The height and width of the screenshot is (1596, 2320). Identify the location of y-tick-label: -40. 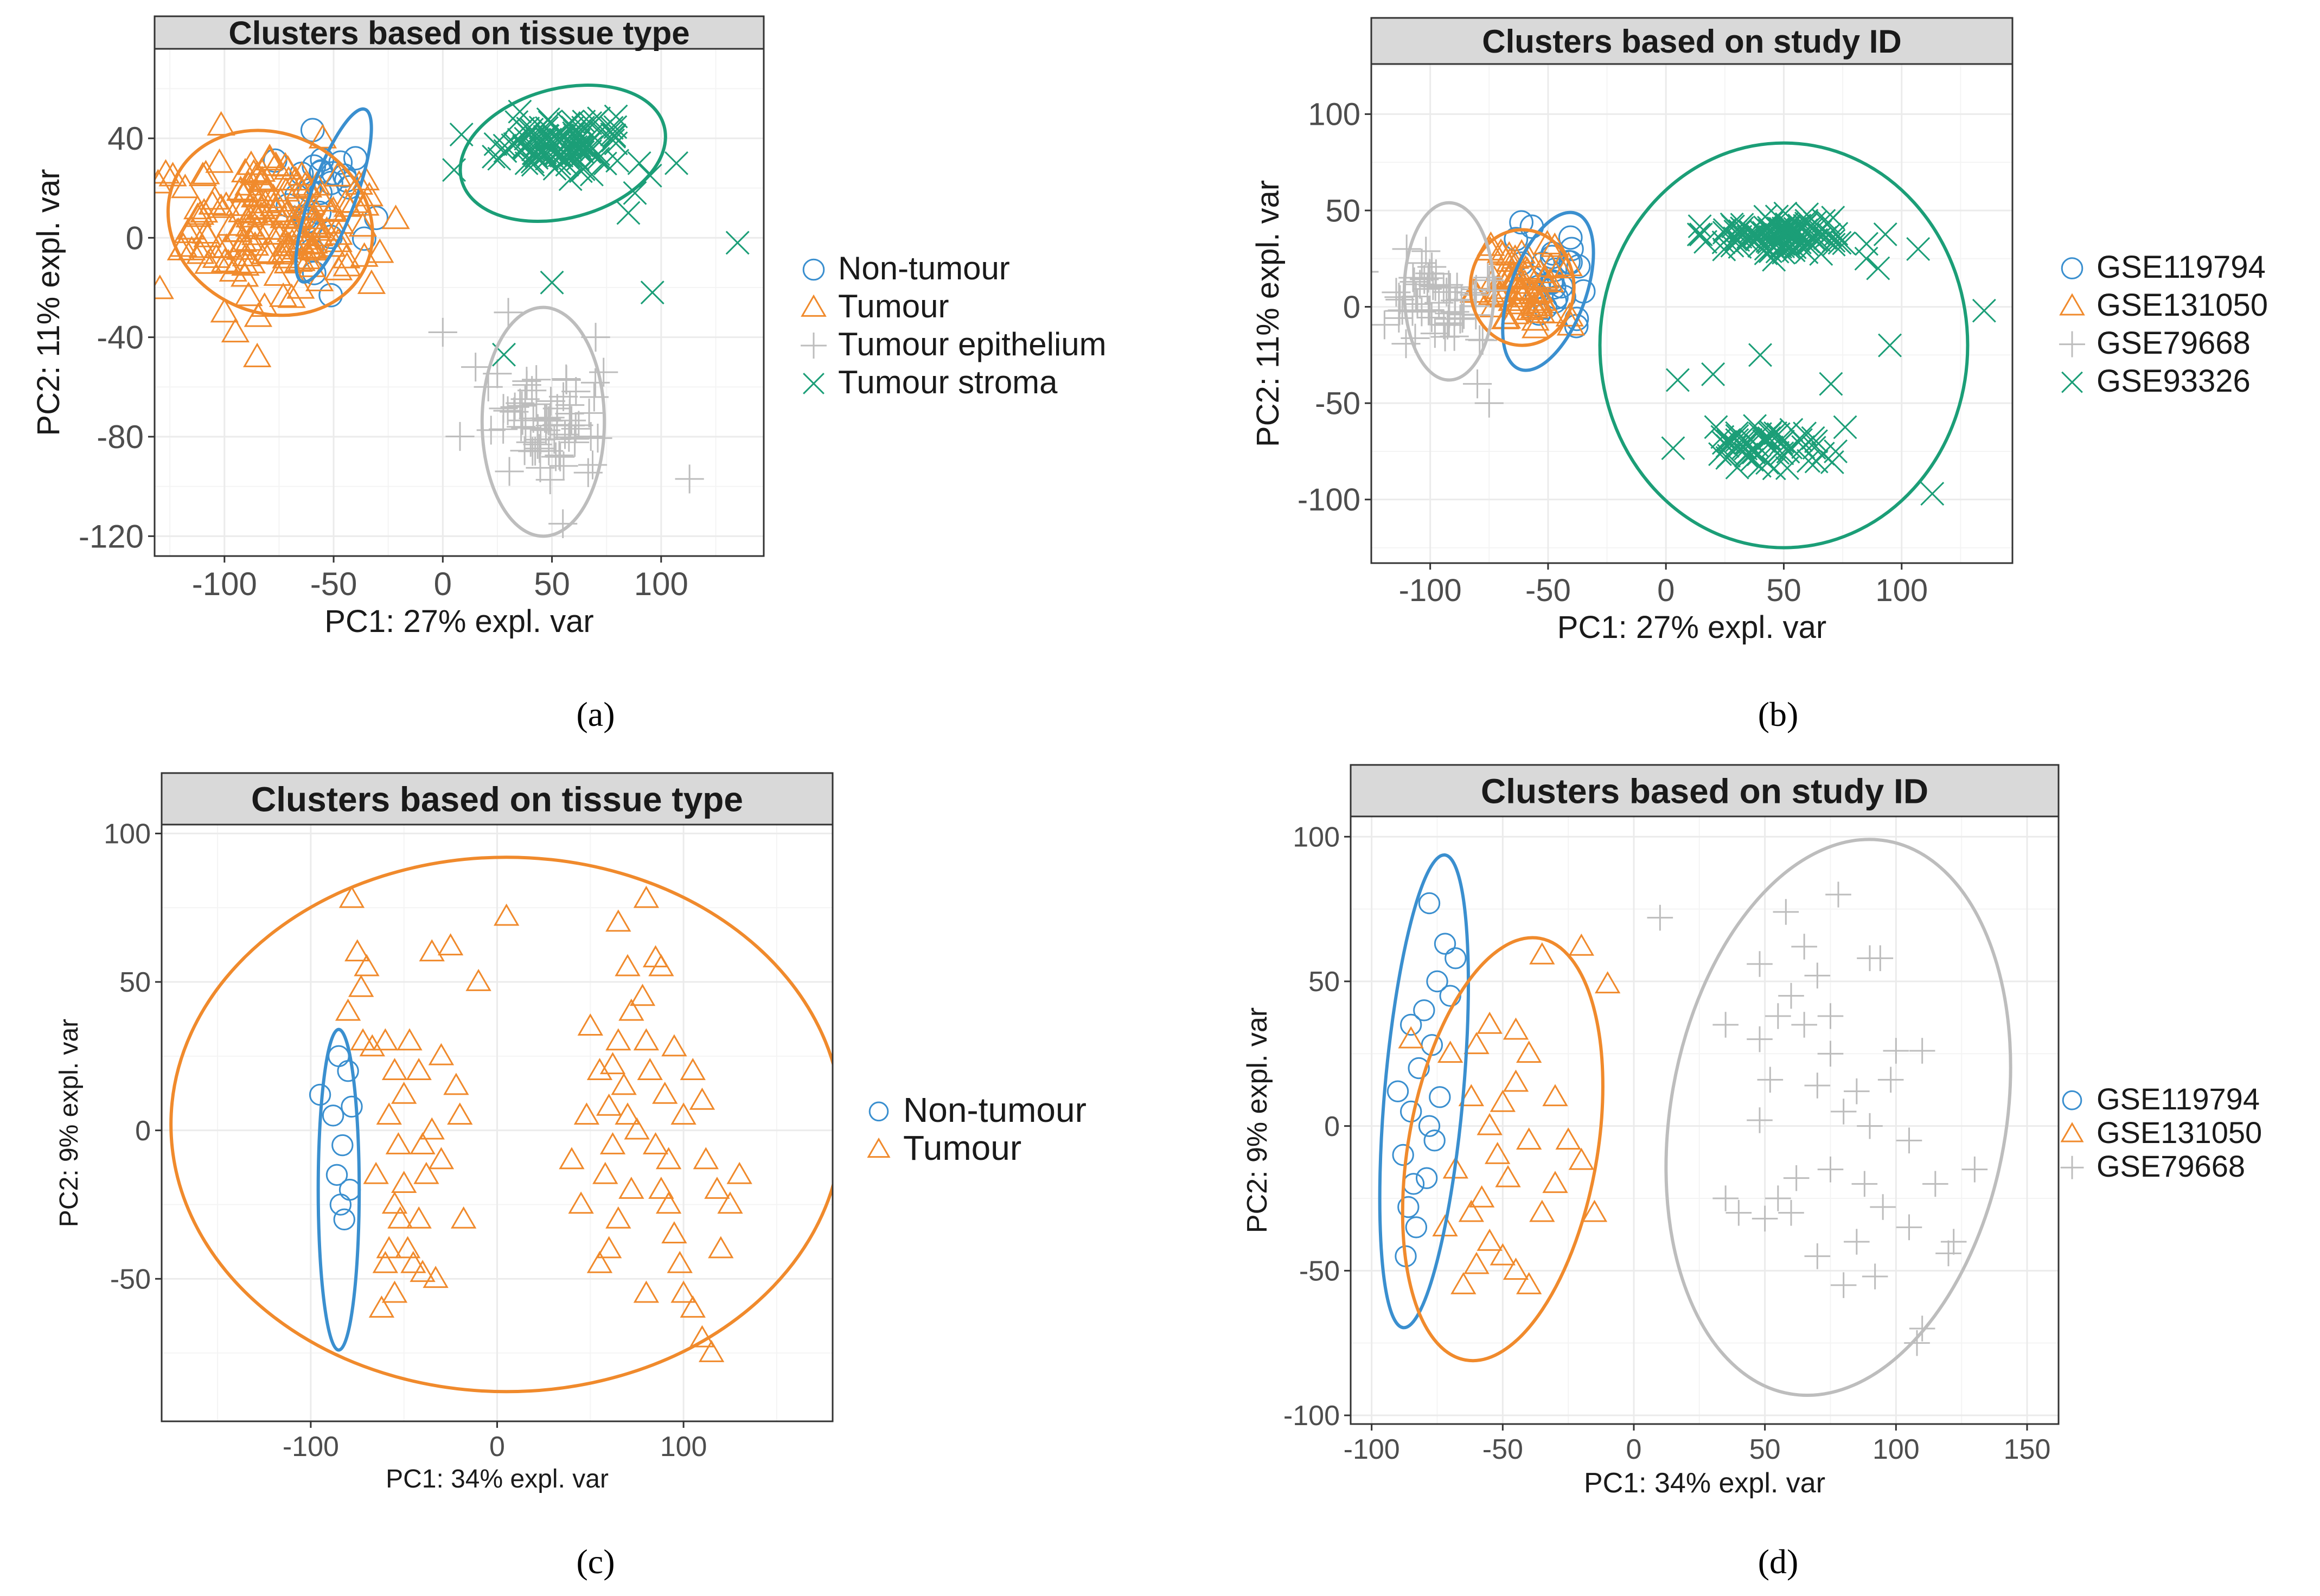
(120, 338).